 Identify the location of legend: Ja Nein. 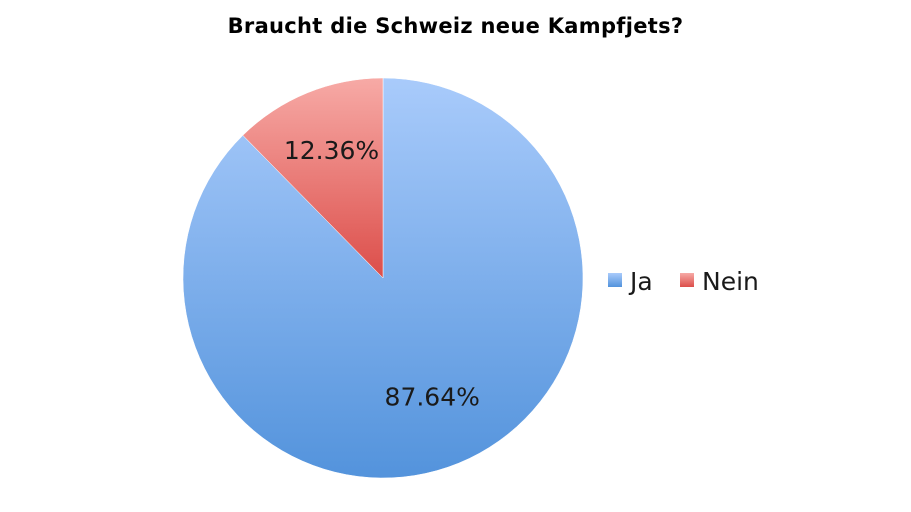
(683, 281).